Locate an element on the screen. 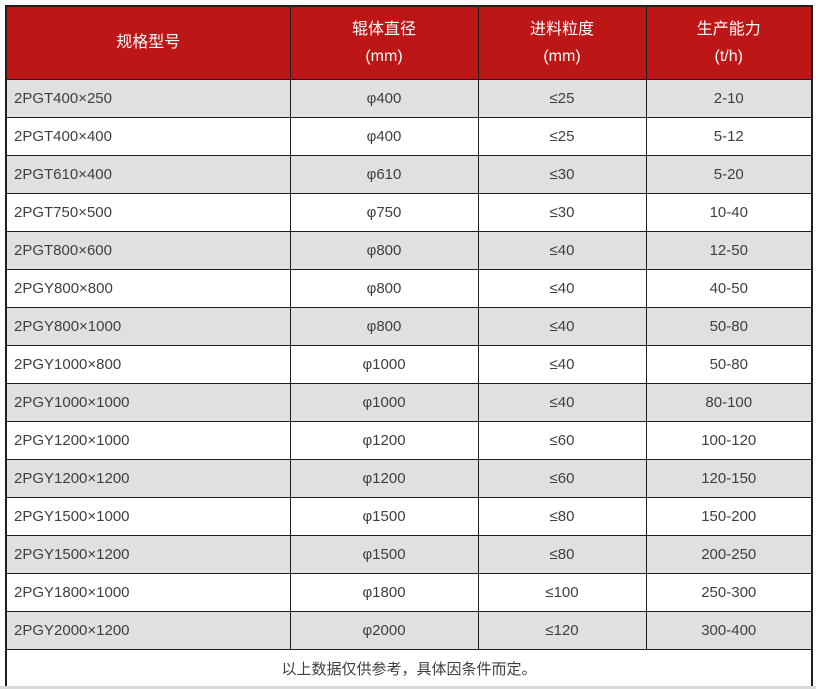  table-row: 2PGT750×500 φ750 ≤30 10-40 is located at coordinates (409, 212).